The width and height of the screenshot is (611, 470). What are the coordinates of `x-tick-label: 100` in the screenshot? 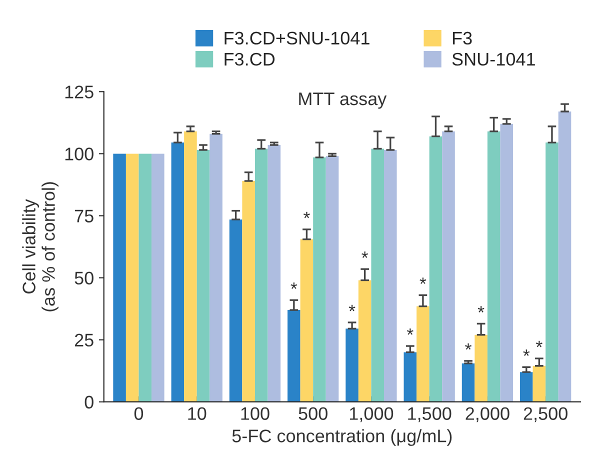 It's located at (255, 413).